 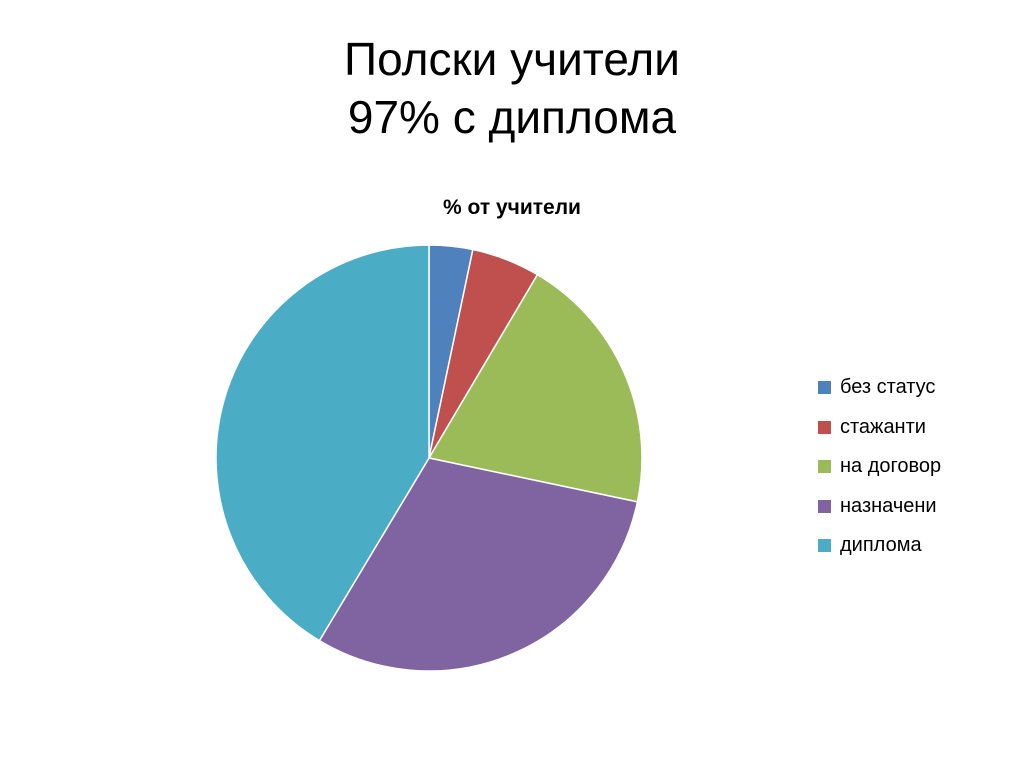 What do you see at coordinates (824, 506) in the screenshot?
I see `legend-swatch-naznacheni` at bounding box center [824, 506].